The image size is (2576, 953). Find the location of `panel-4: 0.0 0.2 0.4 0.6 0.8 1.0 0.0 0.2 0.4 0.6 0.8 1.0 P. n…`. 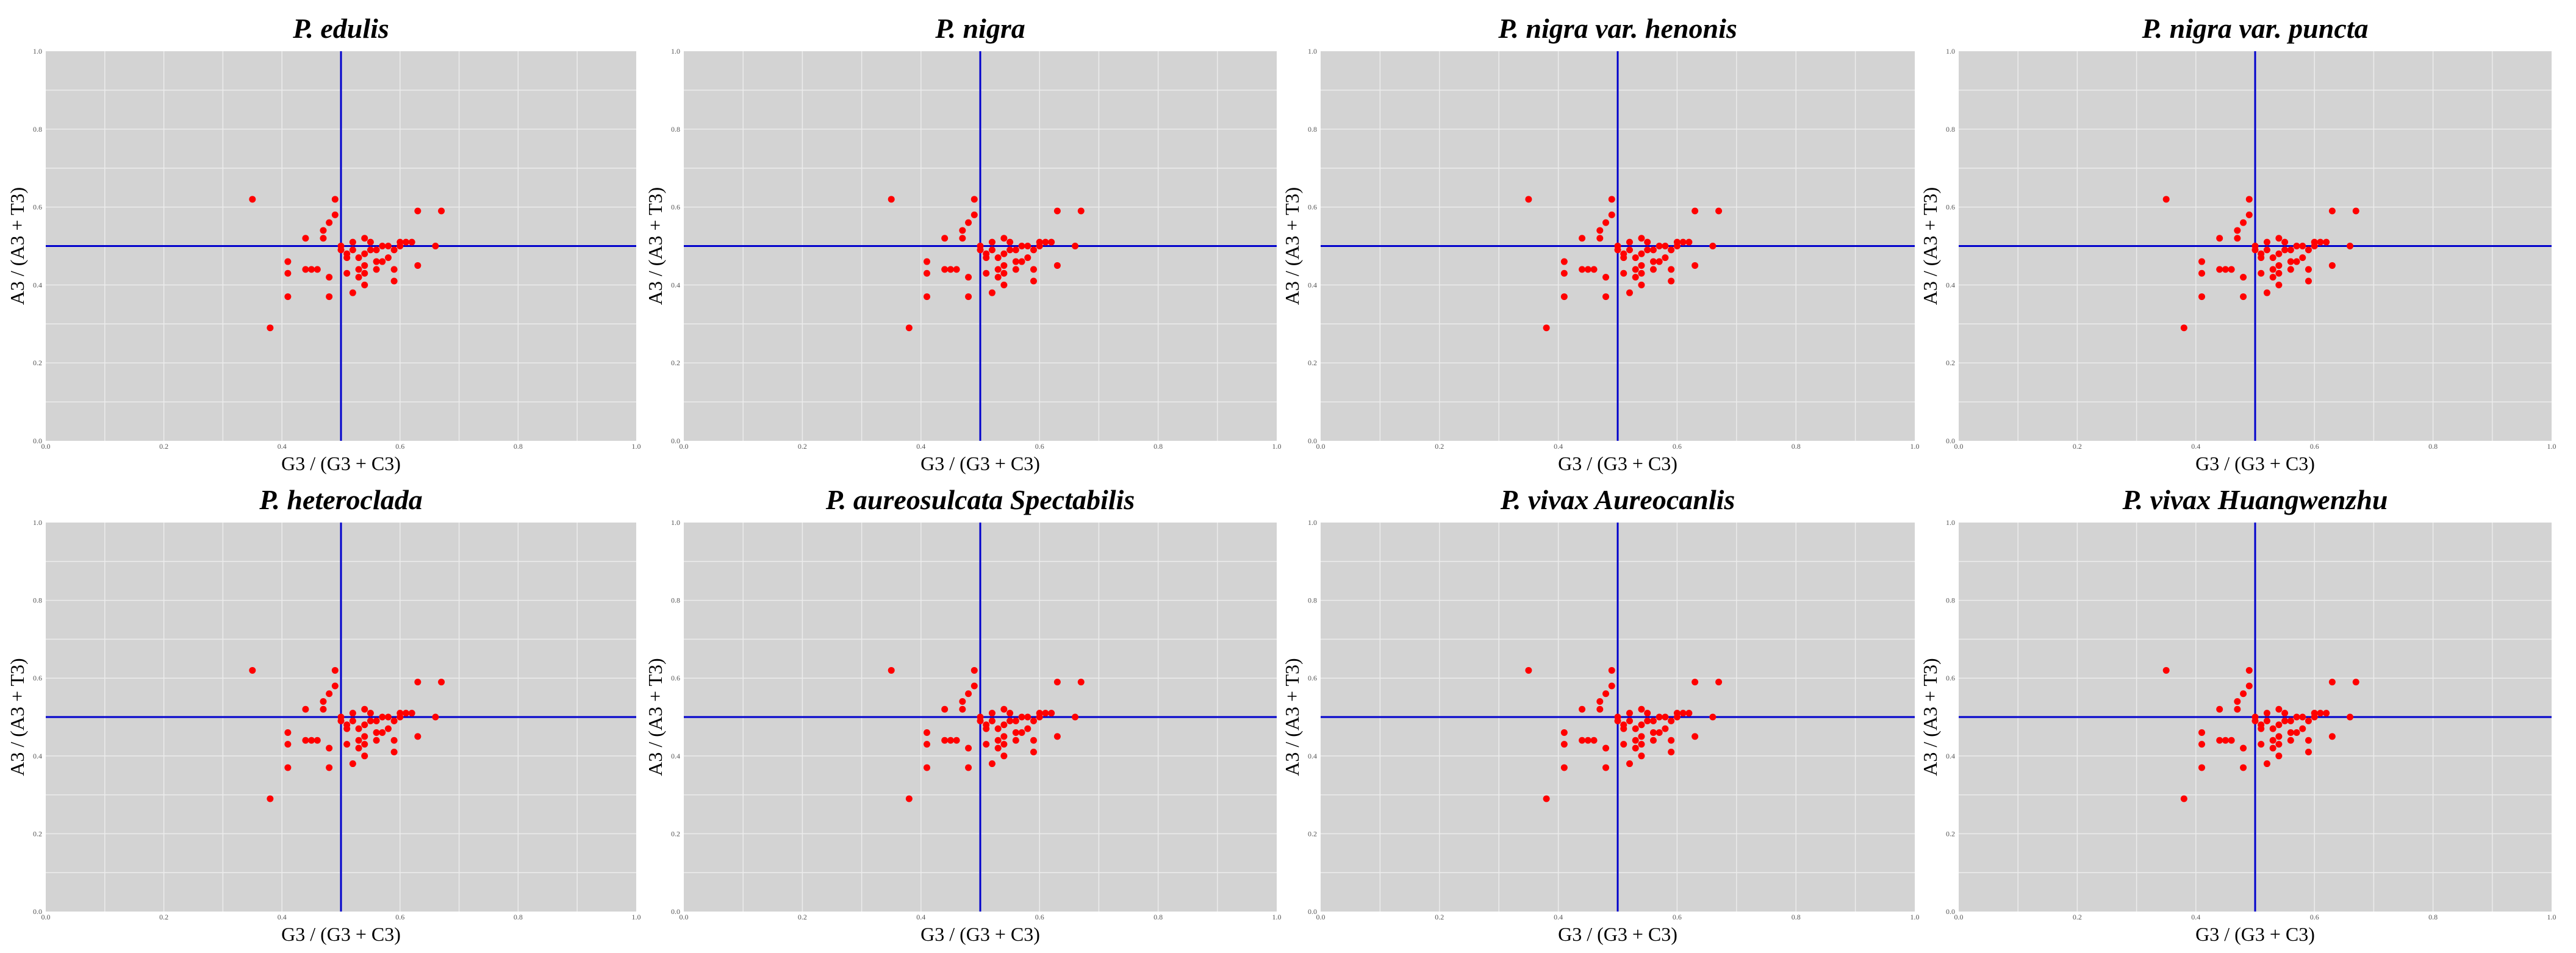

panel-4: 0.0 0.2 0.4 0.6 0.8 1.0 0.0 0.2 0.4 0.6 0.8 1.0 P. n… is located at coordinates (2238, 244).